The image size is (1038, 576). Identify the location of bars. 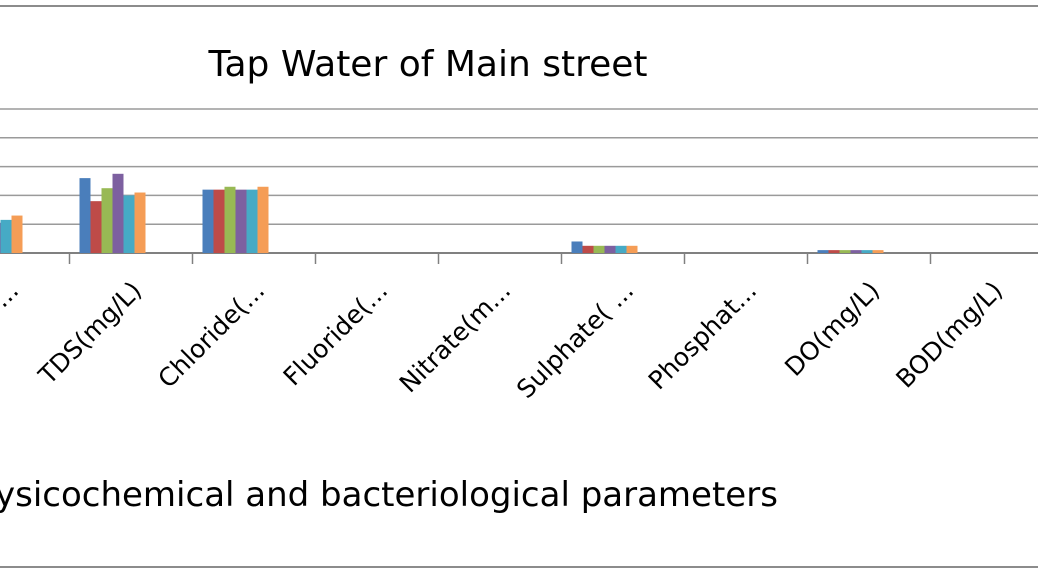
(442, 213).